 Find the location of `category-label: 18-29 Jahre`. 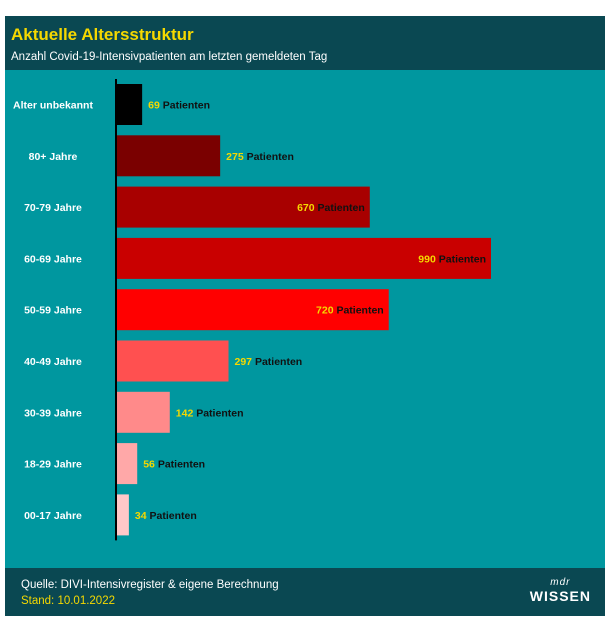

category-label: 18-29 Jahre is located at coordinates (53, 465).